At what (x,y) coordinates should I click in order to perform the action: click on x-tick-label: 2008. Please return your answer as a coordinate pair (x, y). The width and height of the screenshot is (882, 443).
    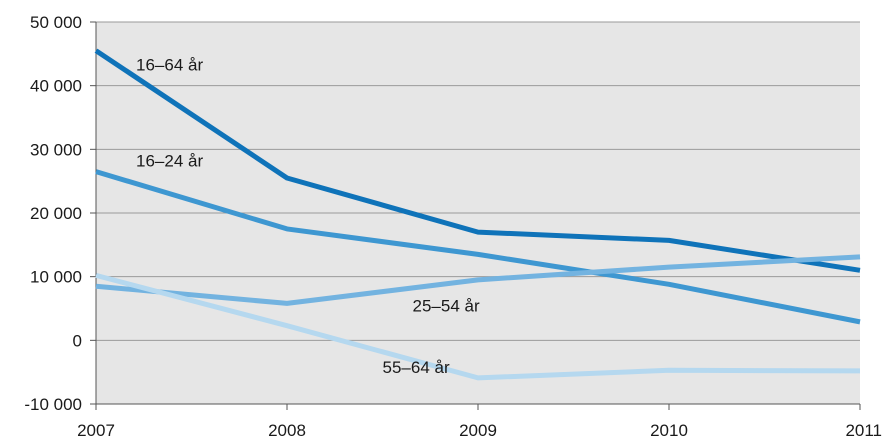
    Looking at the image, I should click on (287, 430).